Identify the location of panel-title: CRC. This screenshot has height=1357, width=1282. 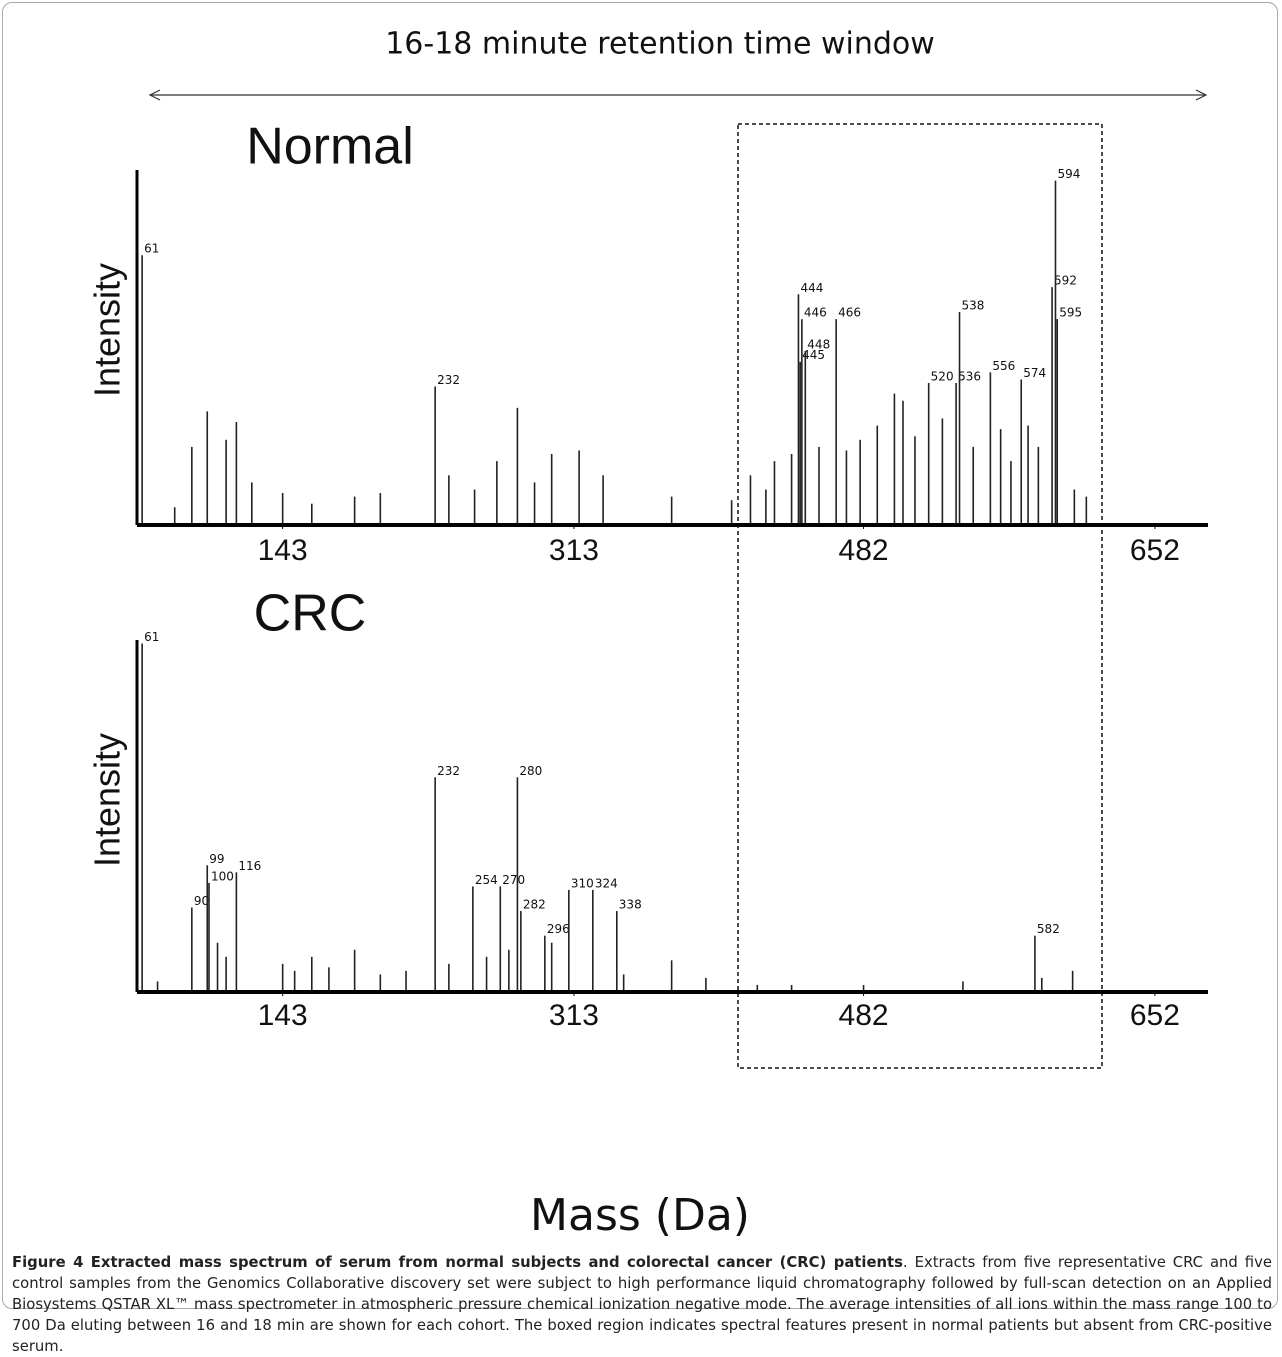
(310, 614).